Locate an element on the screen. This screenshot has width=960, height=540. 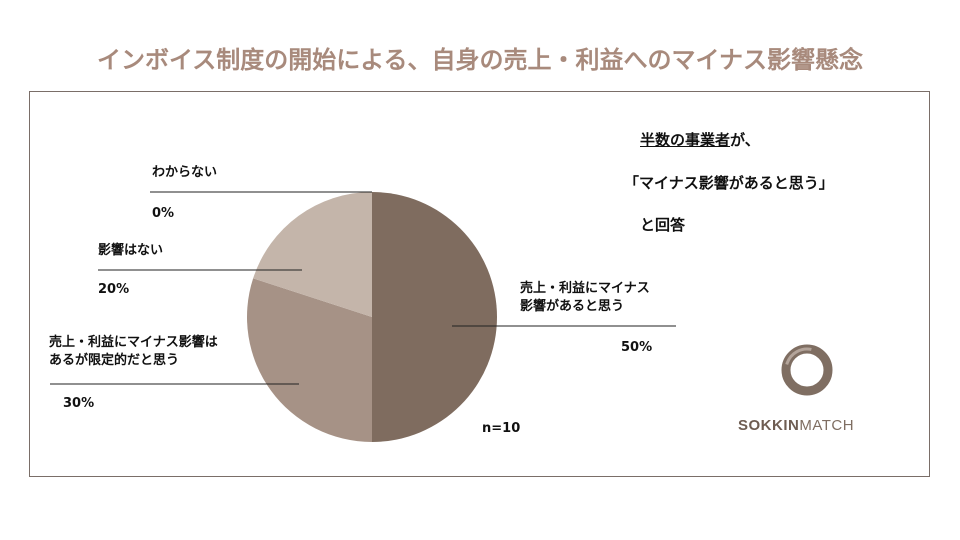
slice-value-unknown: 0% is located at coordinates (163, 213).